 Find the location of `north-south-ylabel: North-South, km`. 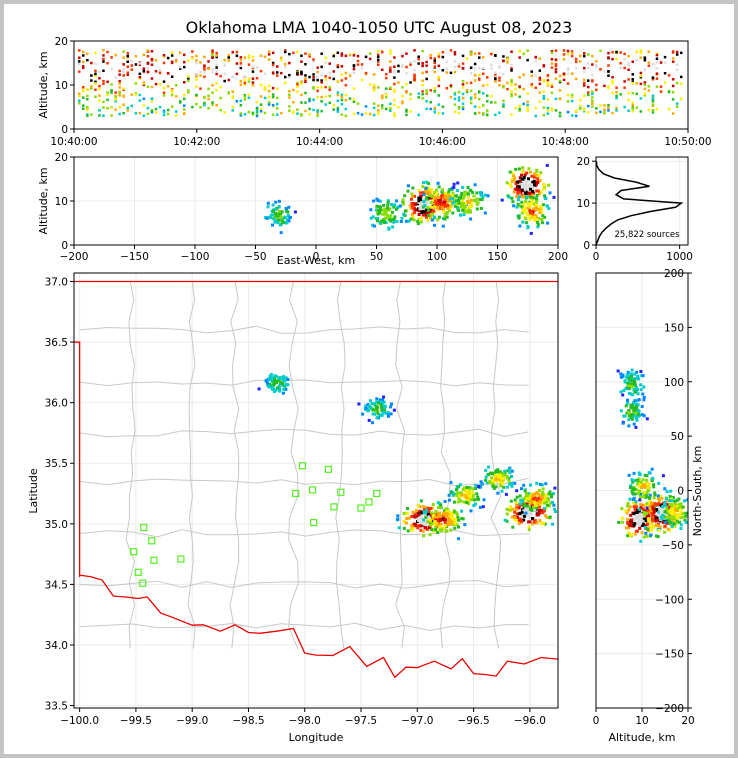

north-south-ylabel: North-South, km is located at coordinates (697, 491).